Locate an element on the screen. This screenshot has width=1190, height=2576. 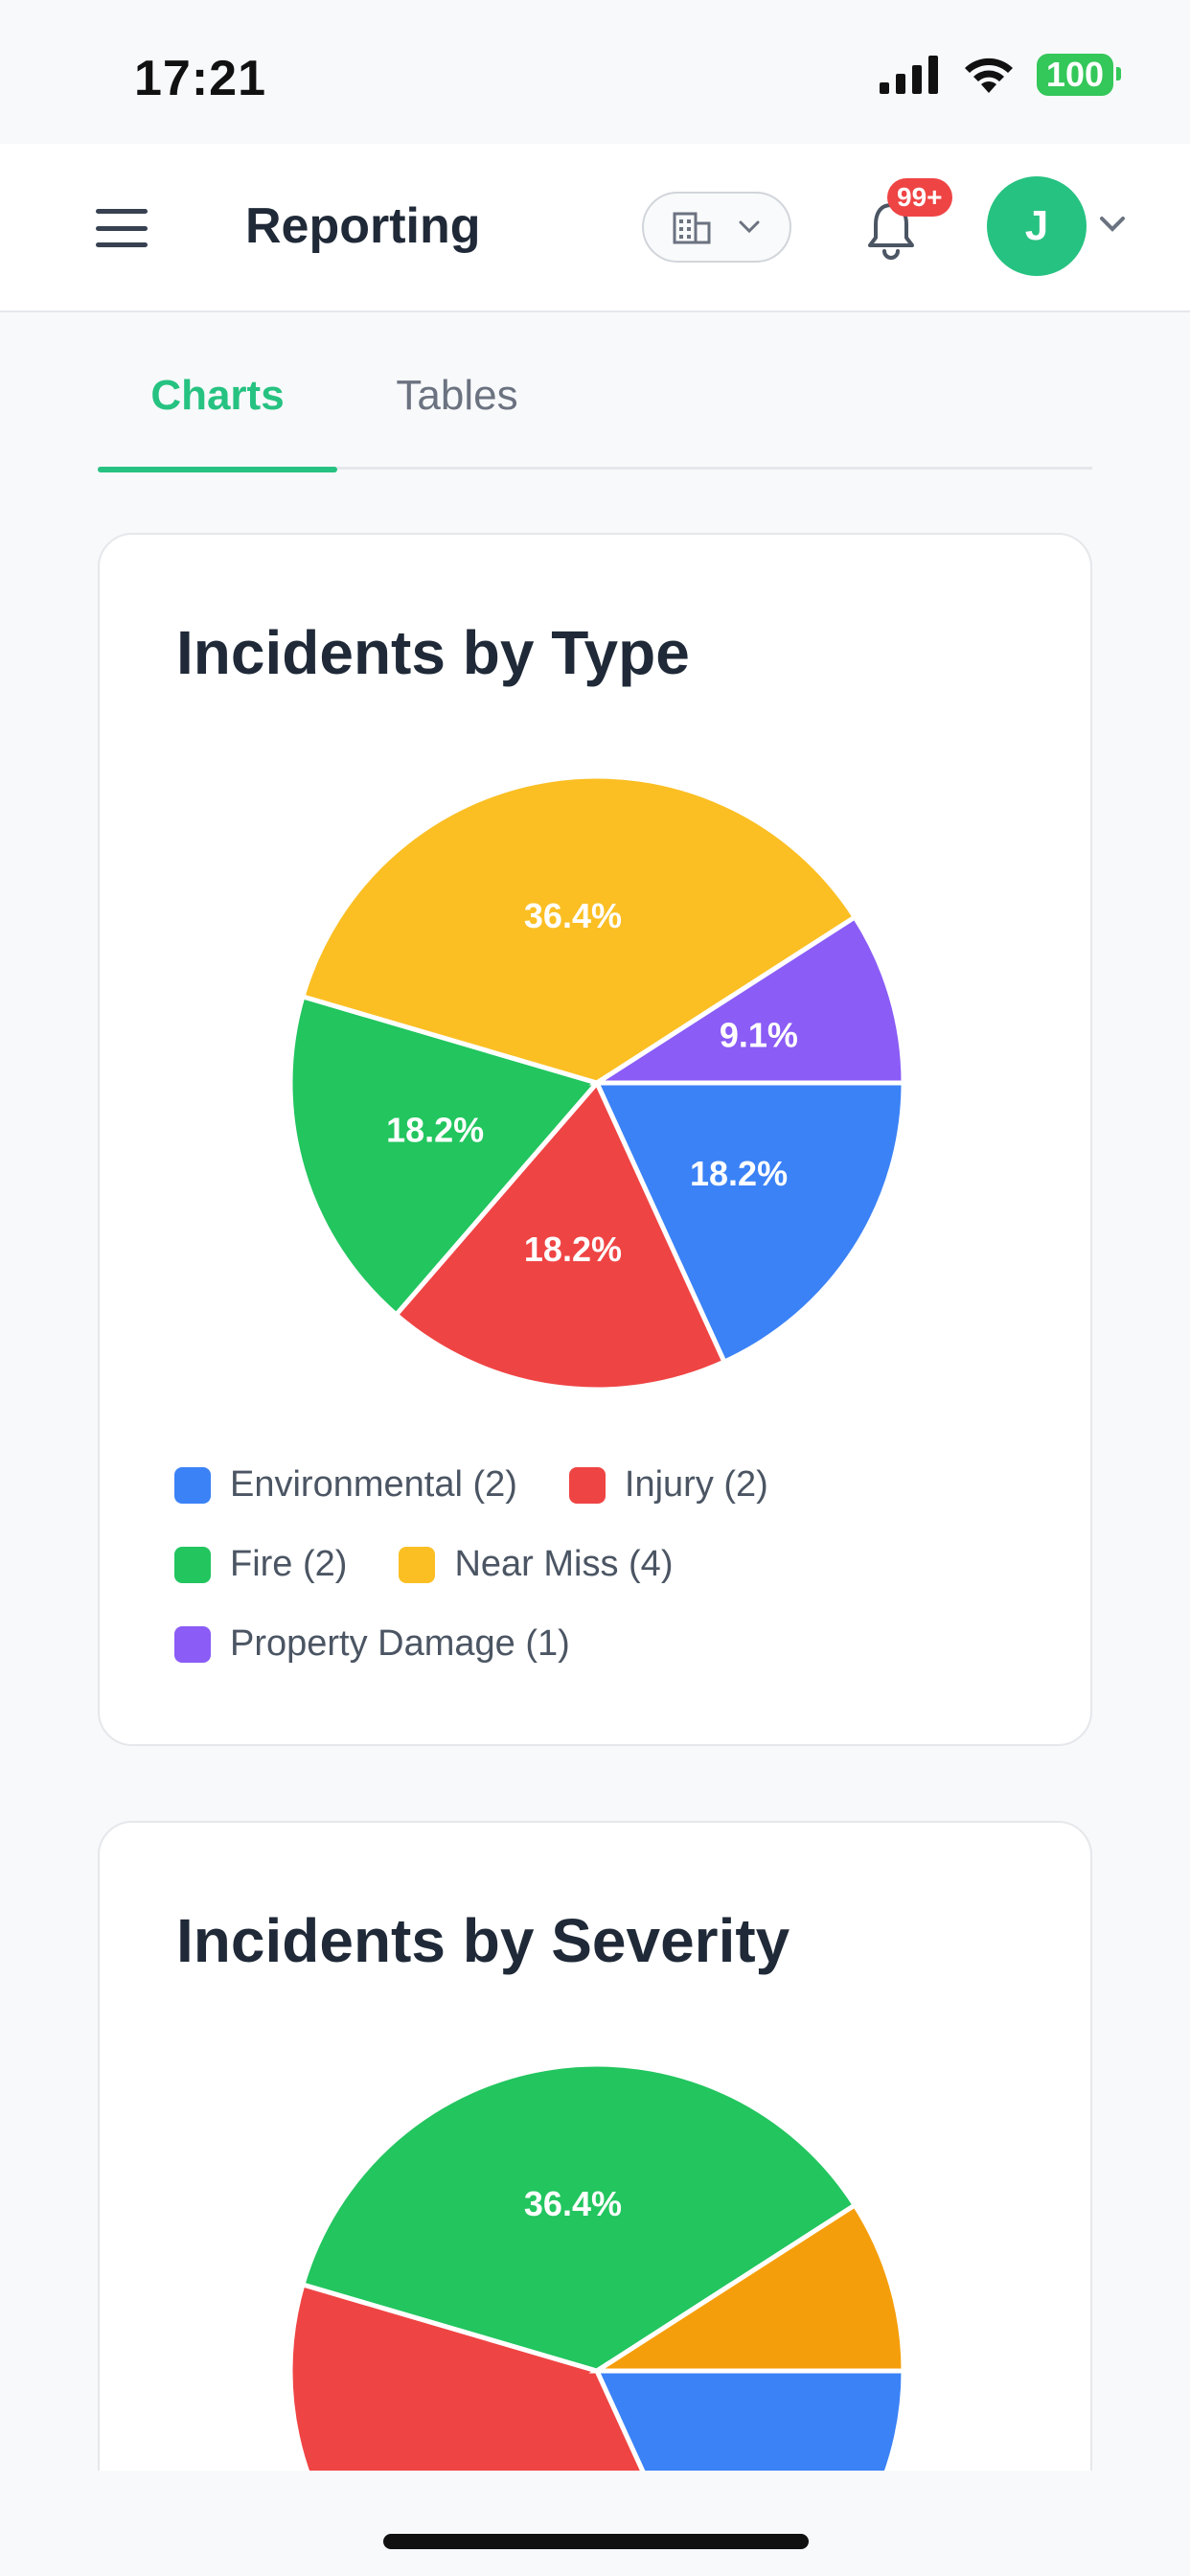
legend-label: Injury (2) is located at coordinates (696, 1484).